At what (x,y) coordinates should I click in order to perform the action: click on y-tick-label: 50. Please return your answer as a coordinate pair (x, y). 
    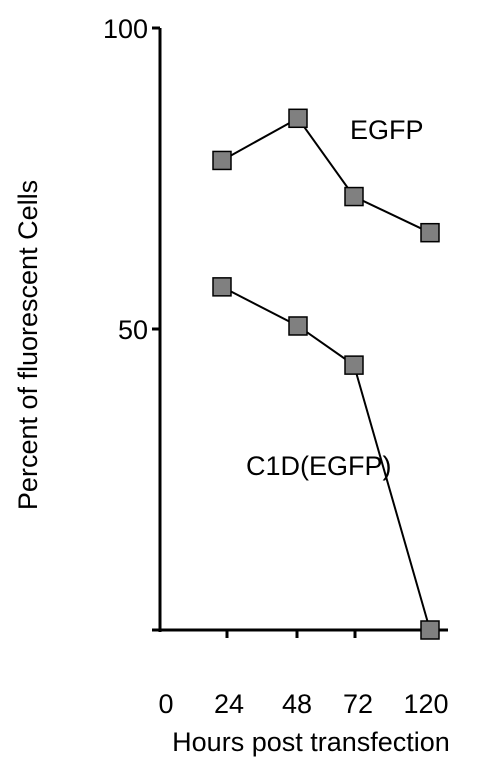
    Looking at the image, I should click on (133, 330).